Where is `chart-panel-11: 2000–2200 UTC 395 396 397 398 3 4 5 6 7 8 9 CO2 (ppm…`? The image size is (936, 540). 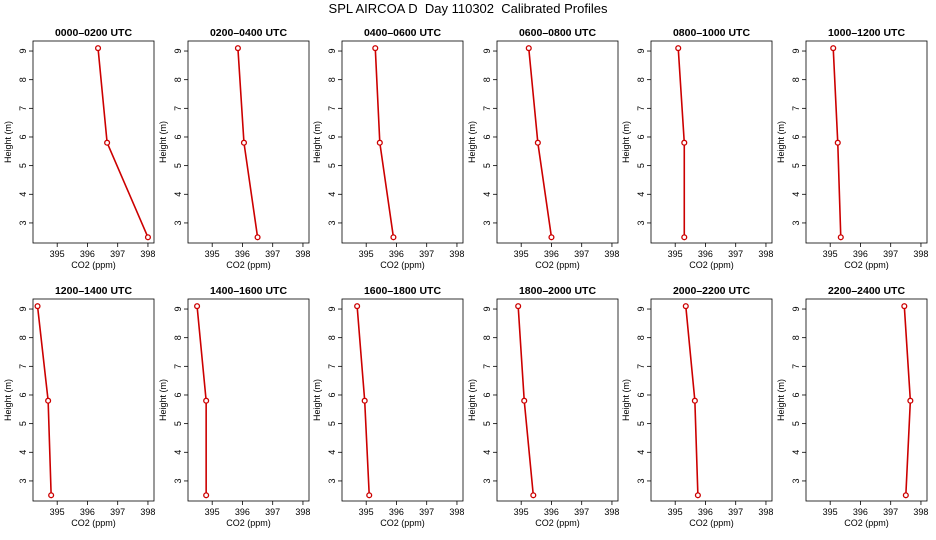
chart-panel-11: 2000–2200 UTC 395 396 397 398 3 4 5 6 7 8 9 CO2 (ppm… is located at coordinates (697, 406).